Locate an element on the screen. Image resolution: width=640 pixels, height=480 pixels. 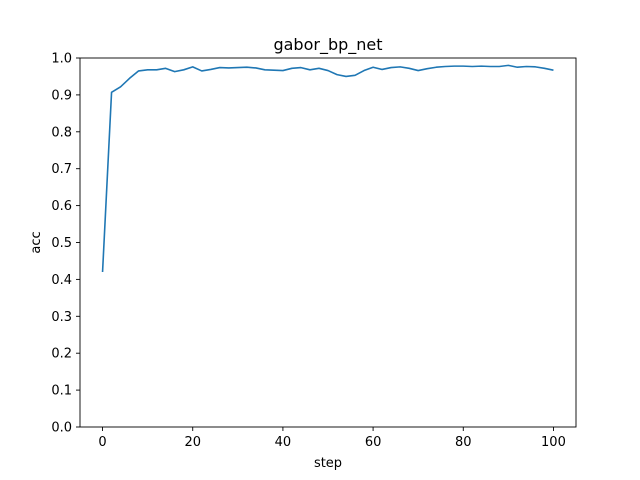
y-axis-ticks: 0.0 0.1 0.2 0.3 0.4 0.5 0.6 0.7 0.8 0.9 1.0 is located at coordinates (65, 244).